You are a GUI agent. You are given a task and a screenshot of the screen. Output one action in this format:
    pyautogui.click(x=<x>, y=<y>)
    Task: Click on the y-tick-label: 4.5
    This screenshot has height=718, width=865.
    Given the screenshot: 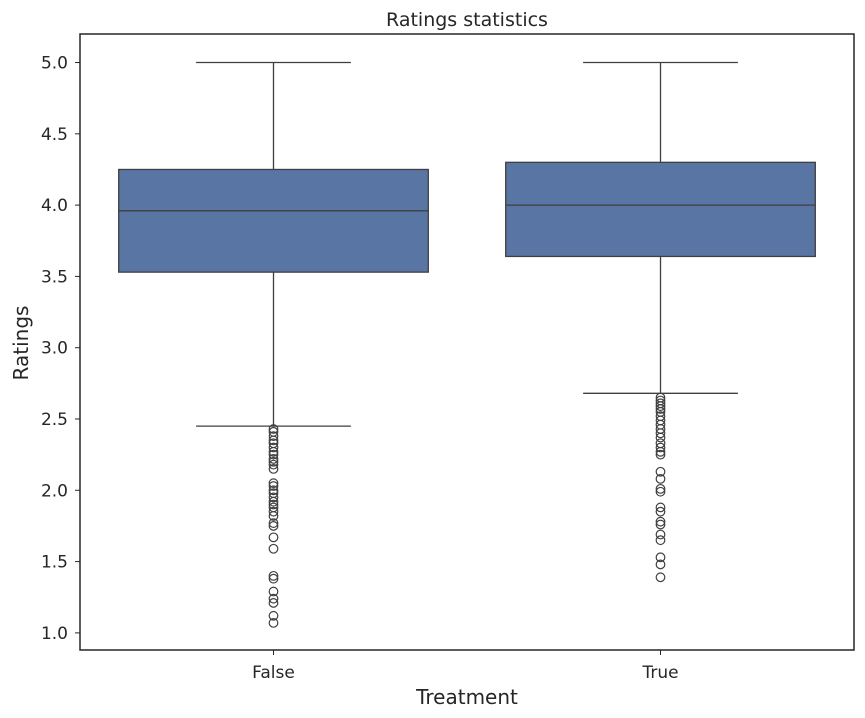 What is the action you would take?
    pyautogui.click(x=54, y=135)
    